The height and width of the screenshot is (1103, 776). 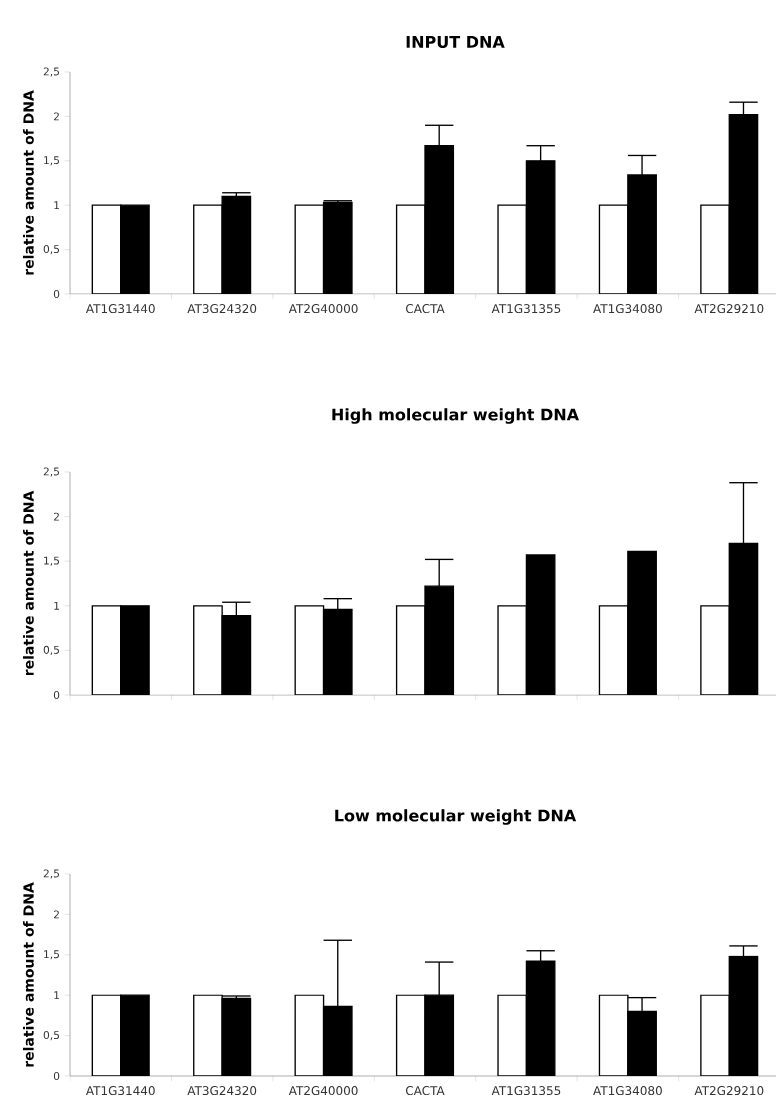 What do you see at coordinates (455, 42) in the screenshot?
I see `chart-title: INPUT DNA` at bounding box center [455, 42].